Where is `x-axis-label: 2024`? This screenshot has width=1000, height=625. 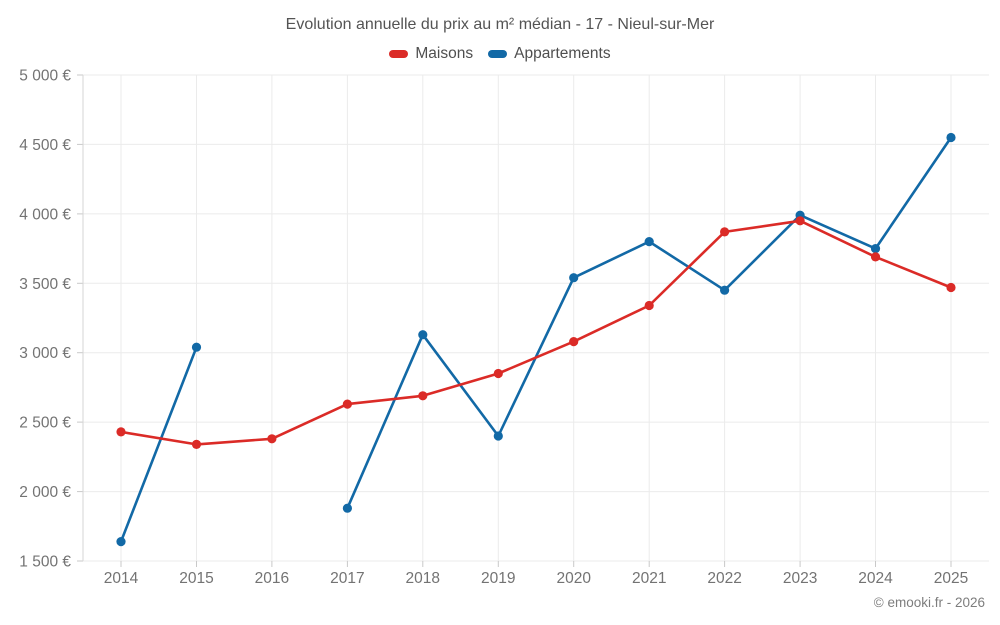
x-axis-label: 2024 is located at coordinates (875, 578).